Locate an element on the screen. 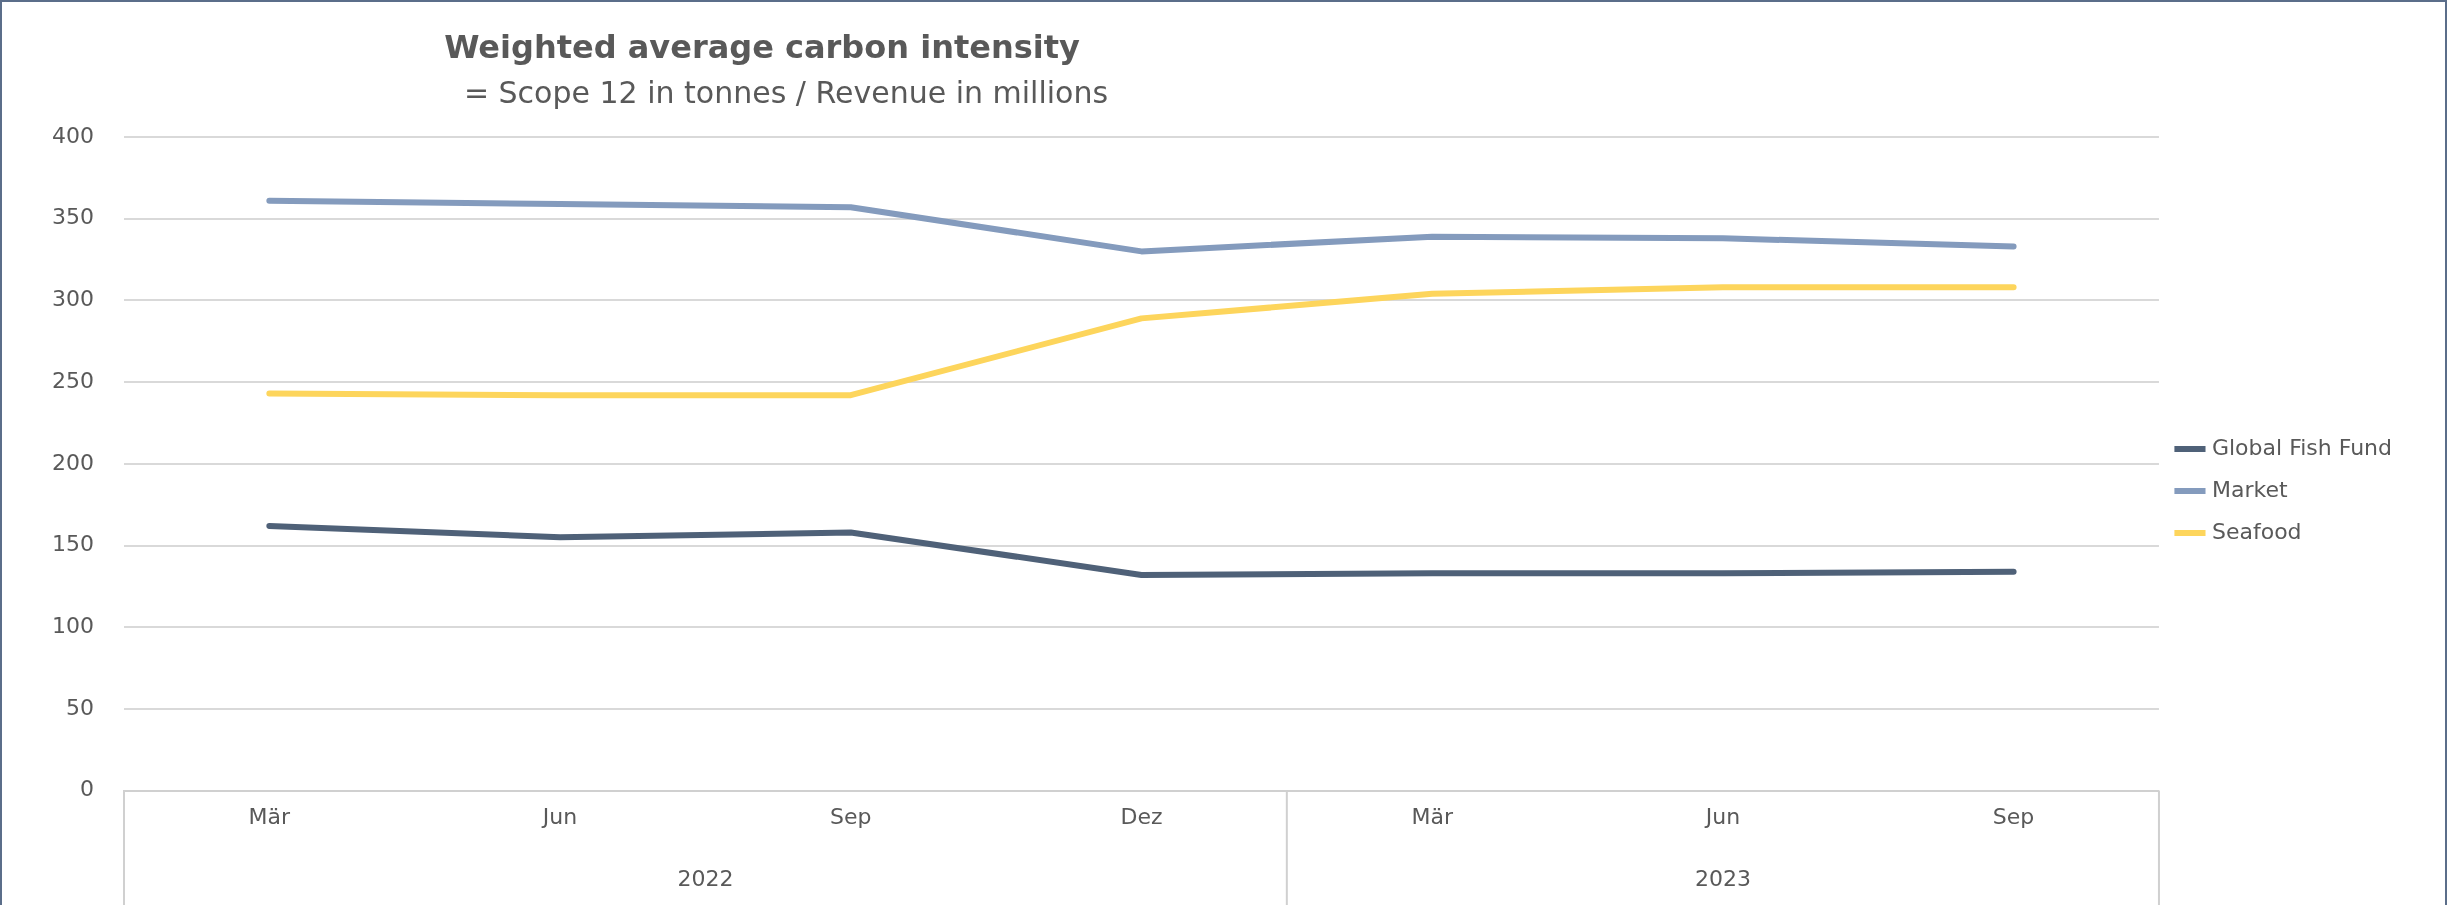 Image resolution: width=2447 pixels, height=907 pixels. y-tick-label: 50 is located at coordinates (79, 707).